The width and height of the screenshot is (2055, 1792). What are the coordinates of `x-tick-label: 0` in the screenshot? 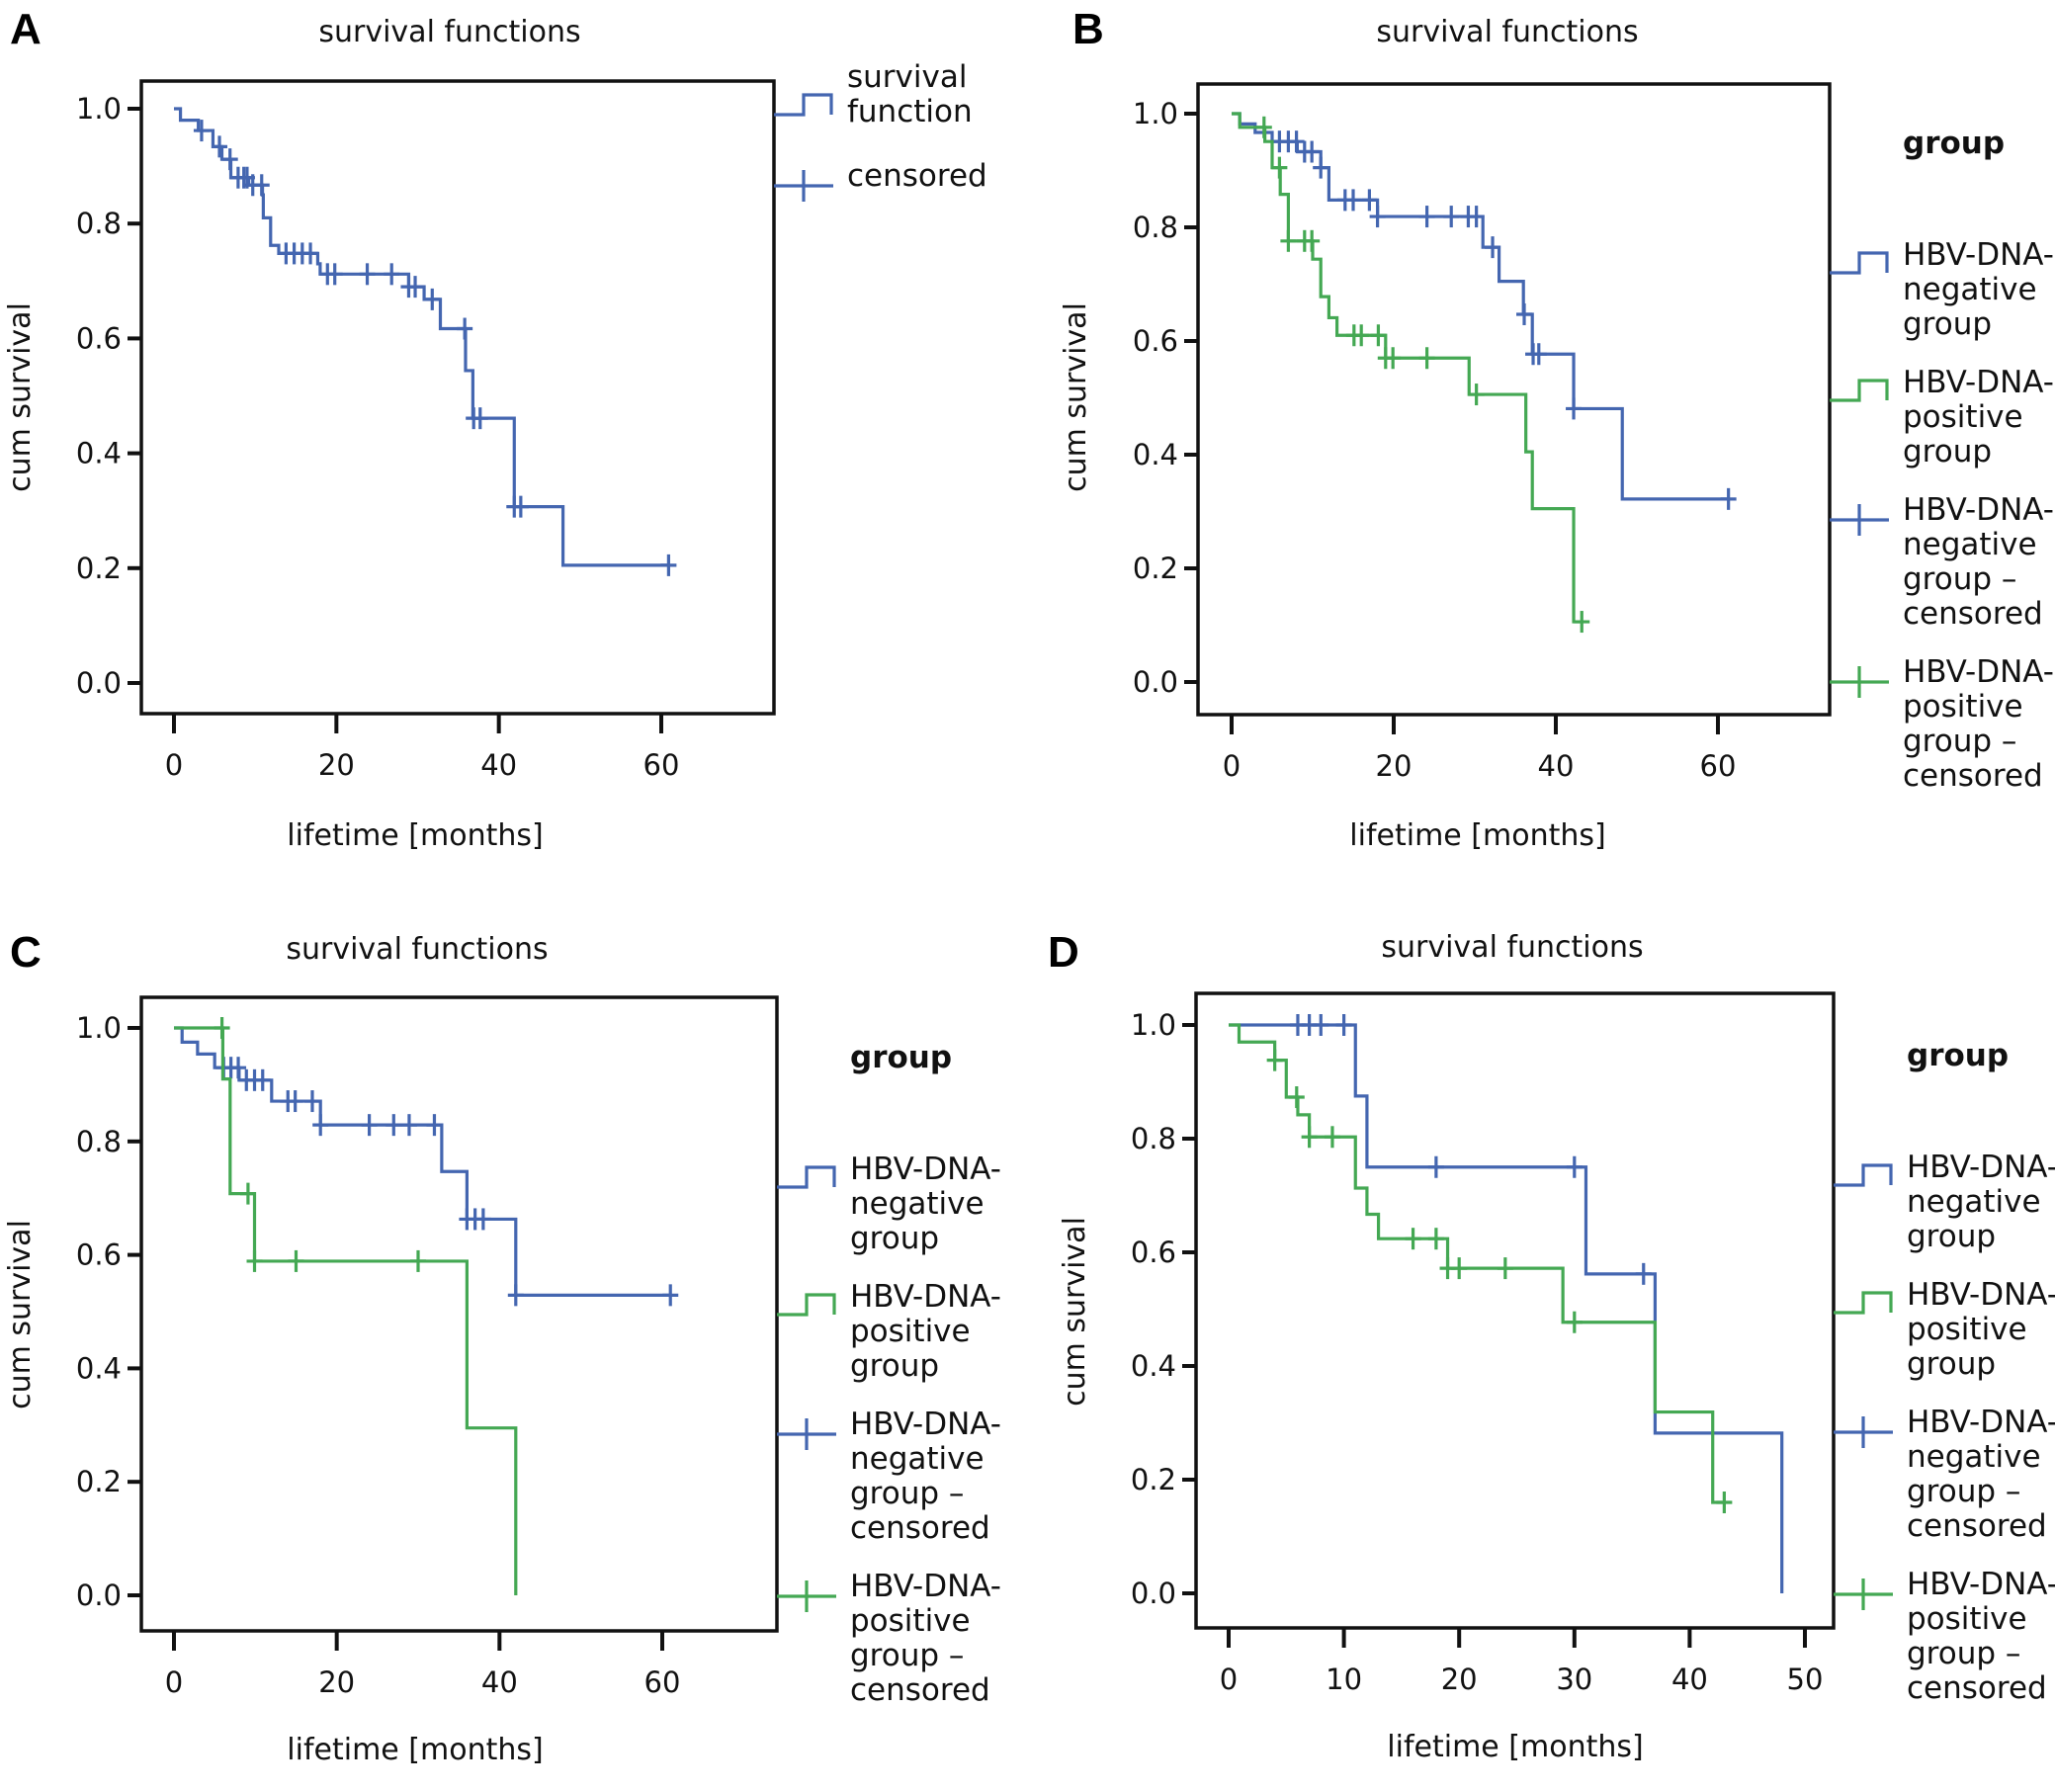 It's located at (1229, 1679).